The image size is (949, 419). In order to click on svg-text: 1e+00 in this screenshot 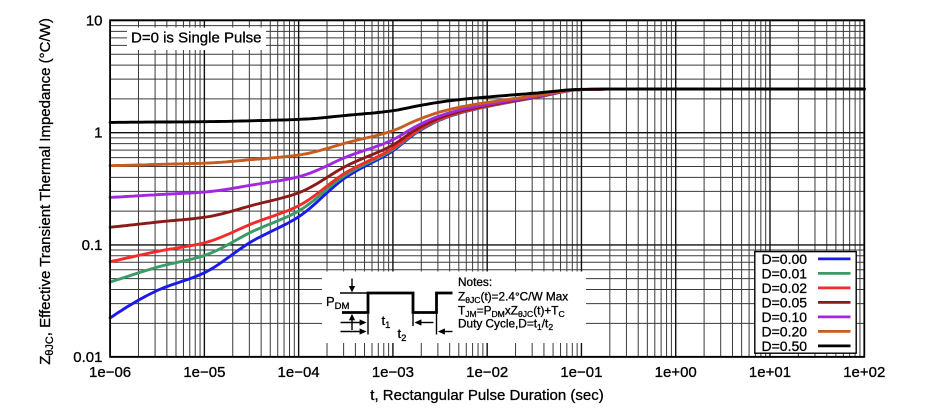, I will do `click(676, 372)`.